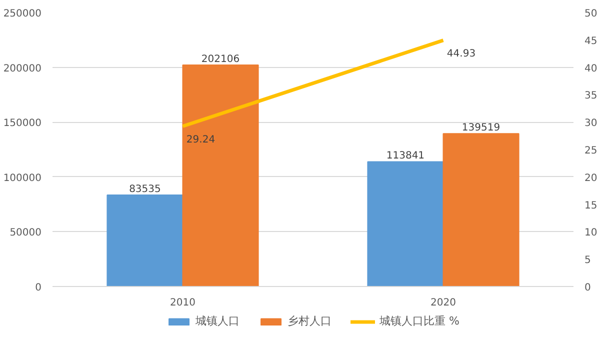  I want to click on y-tick-label: 0, so click(38, 288).